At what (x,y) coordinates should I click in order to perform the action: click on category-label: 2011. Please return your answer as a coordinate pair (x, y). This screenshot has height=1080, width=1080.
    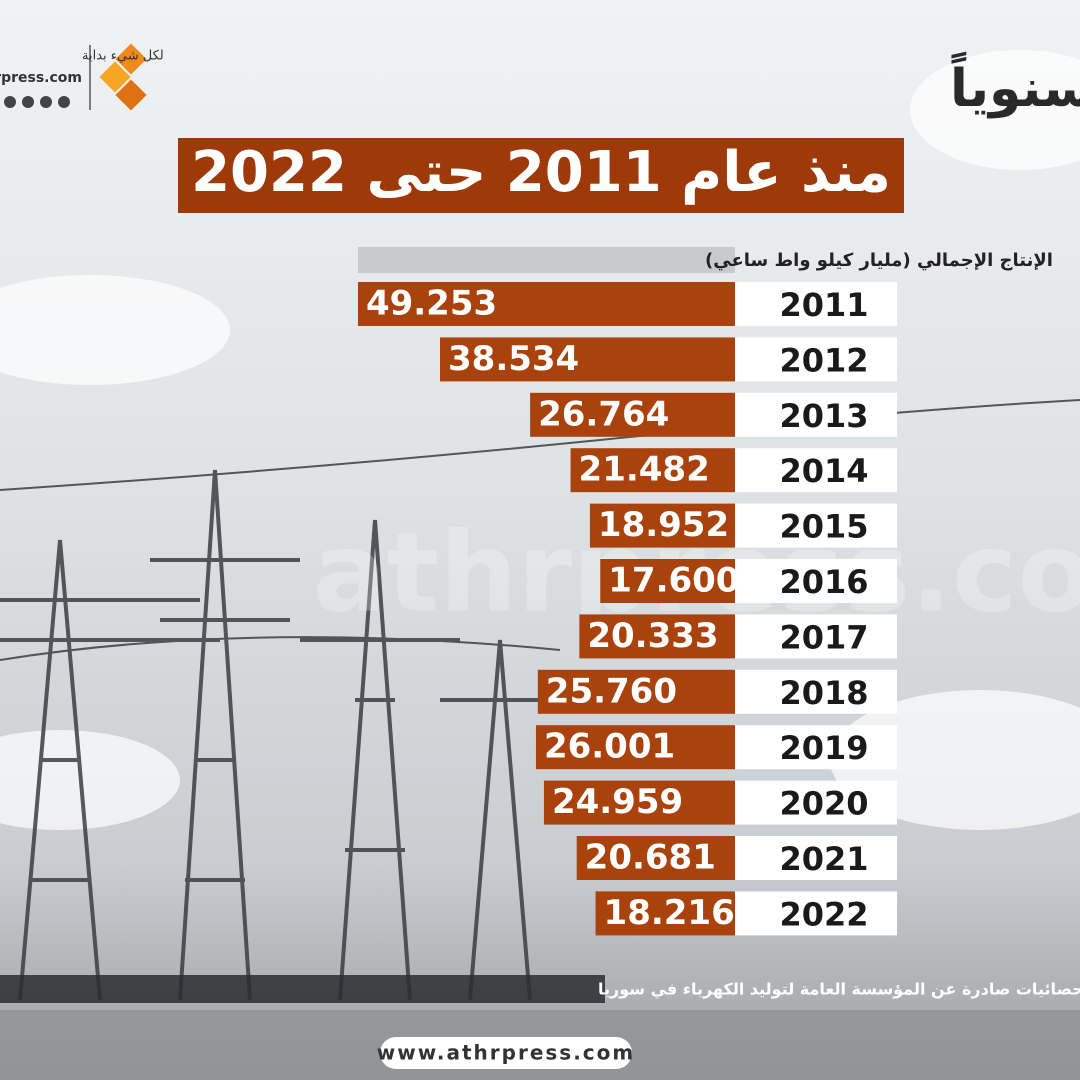
    Looking at the image, I should click on (823, 305).